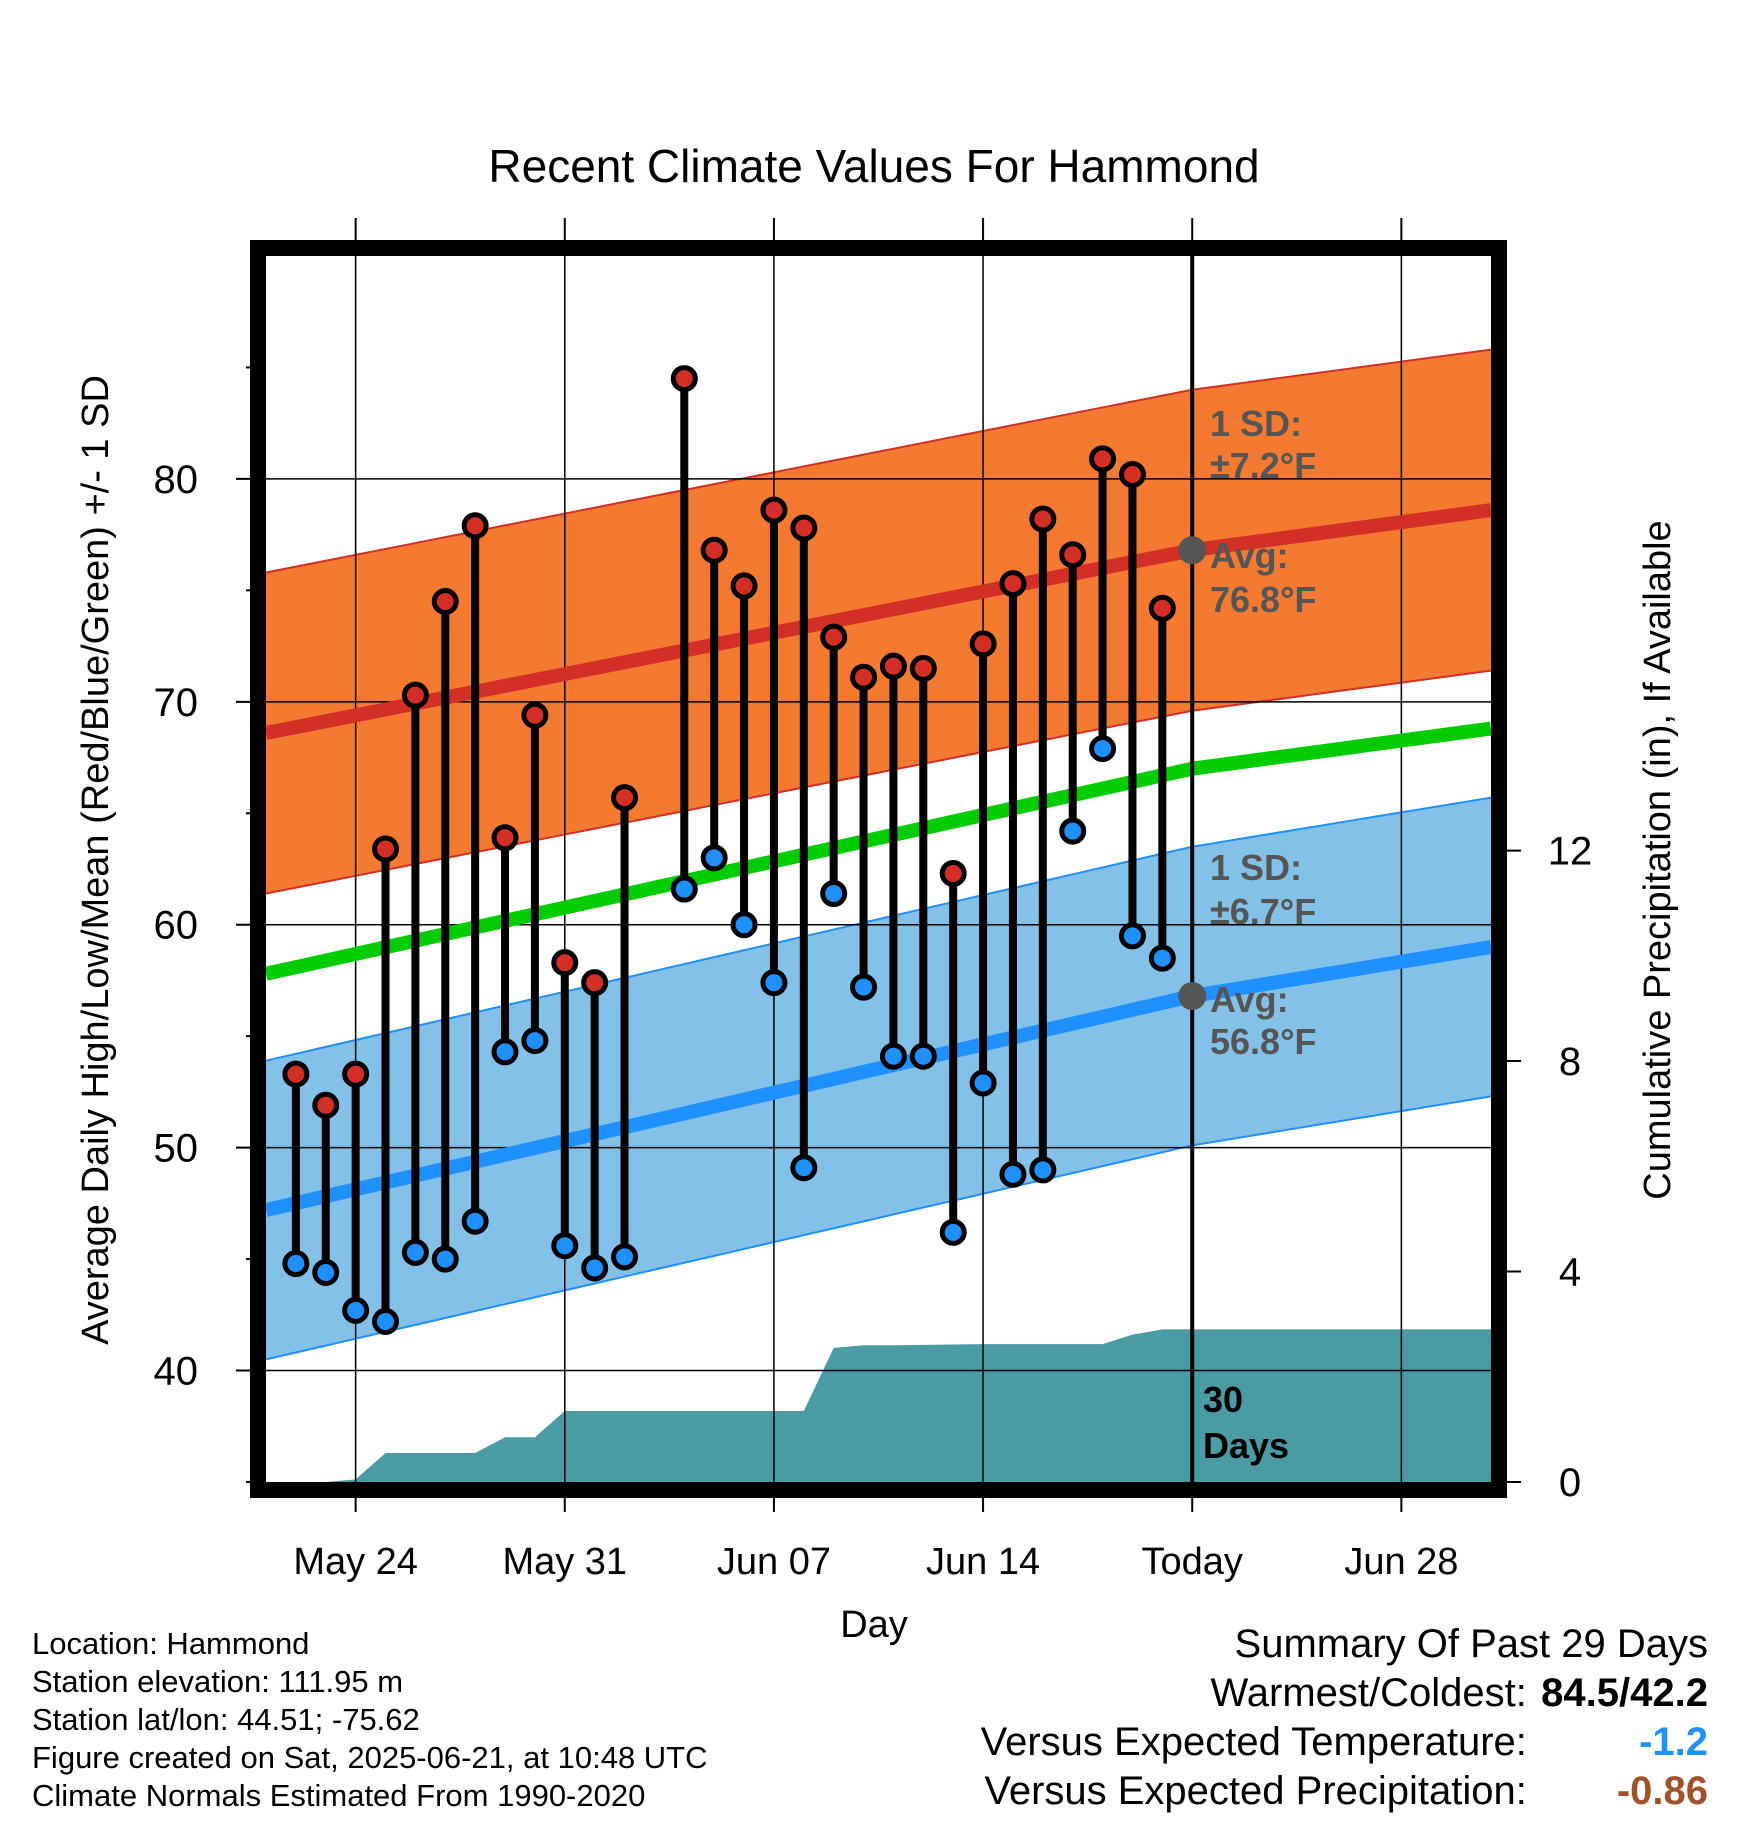 Image resolution: width=1748 pixels, height=1828 pixels. Describe the element at coordinates (176, 480) in the screenshot. I see `y-left-tick-label: 80` at that location.